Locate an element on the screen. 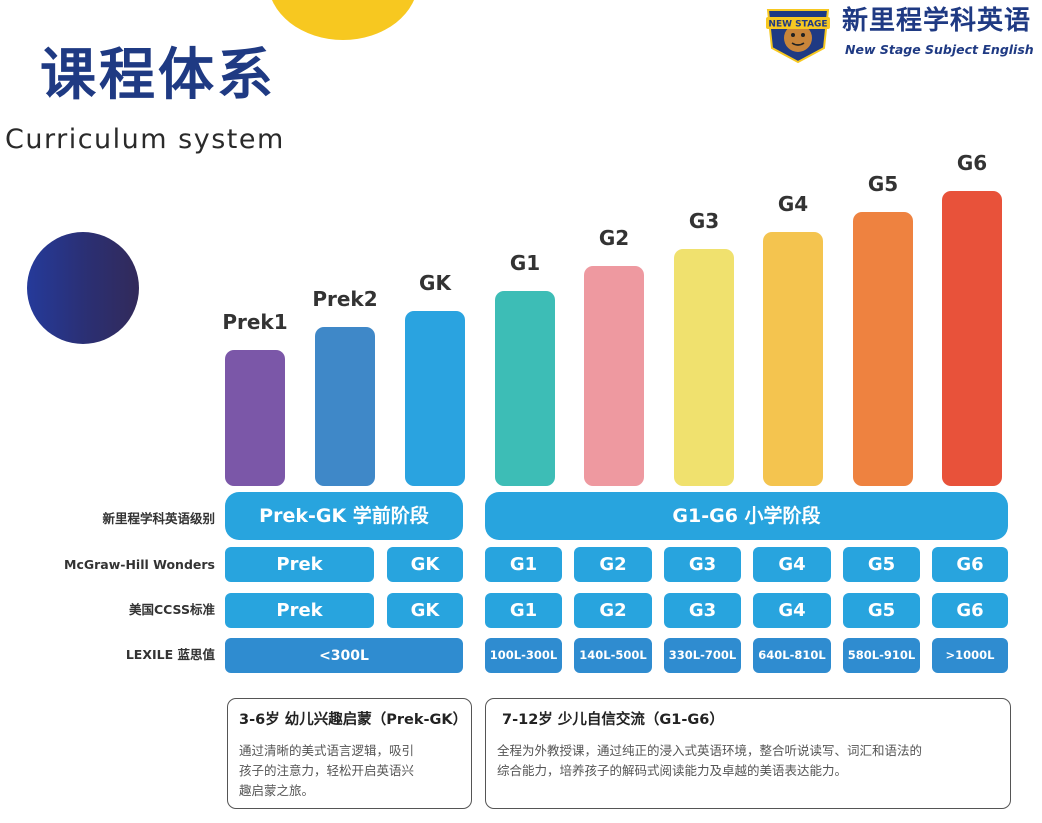  ccss-cell-g3: G3 is located at coordinates (702, 610).